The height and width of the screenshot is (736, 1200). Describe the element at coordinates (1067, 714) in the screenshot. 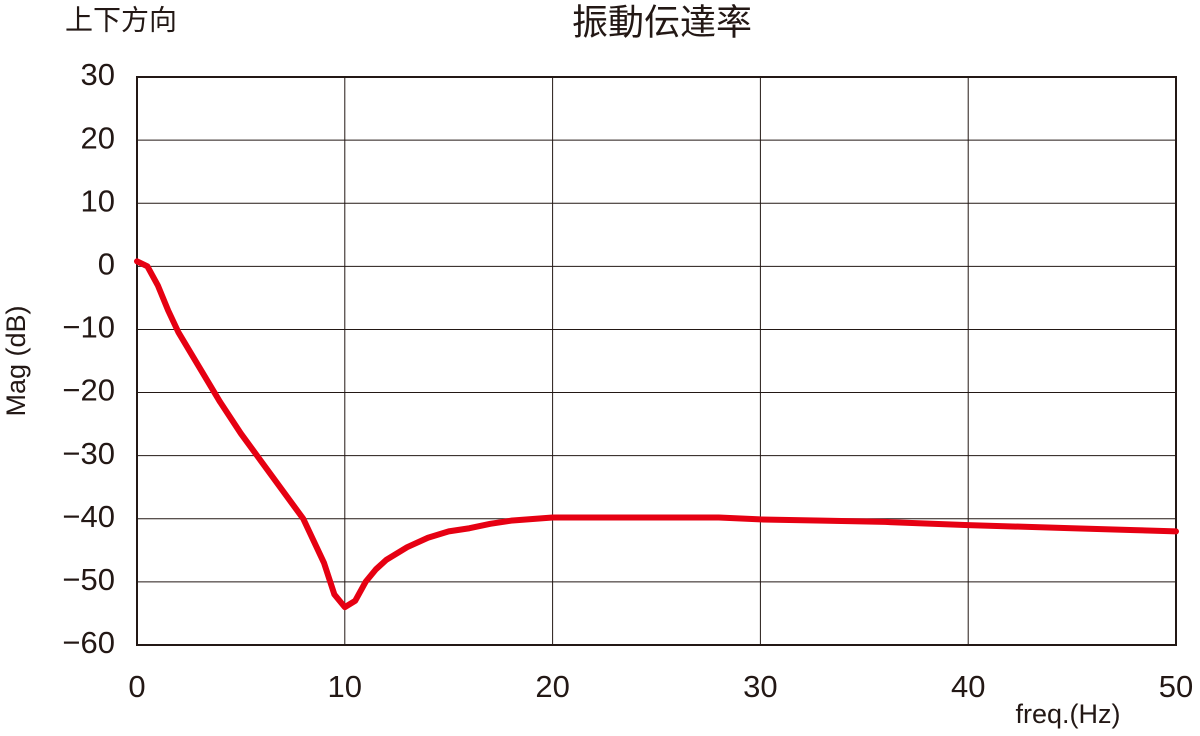

I see `x-axis-label: freq.(Hz)` at that location.